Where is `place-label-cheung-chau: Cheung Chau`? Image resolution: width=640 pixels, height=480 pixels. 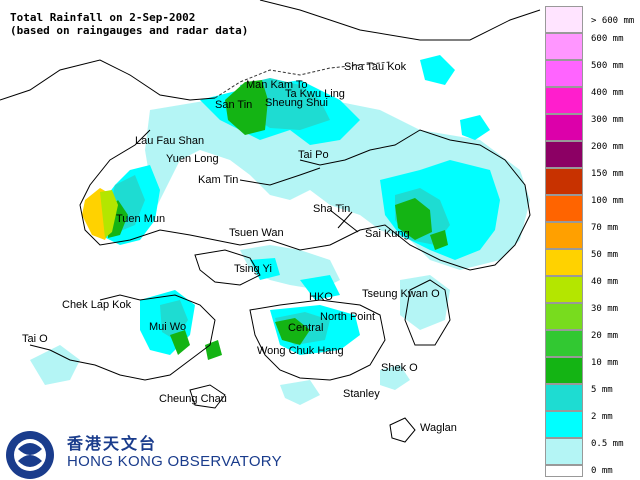 place-label-cheung-chau: Cheung Chau is located at coordinates (193, 399).